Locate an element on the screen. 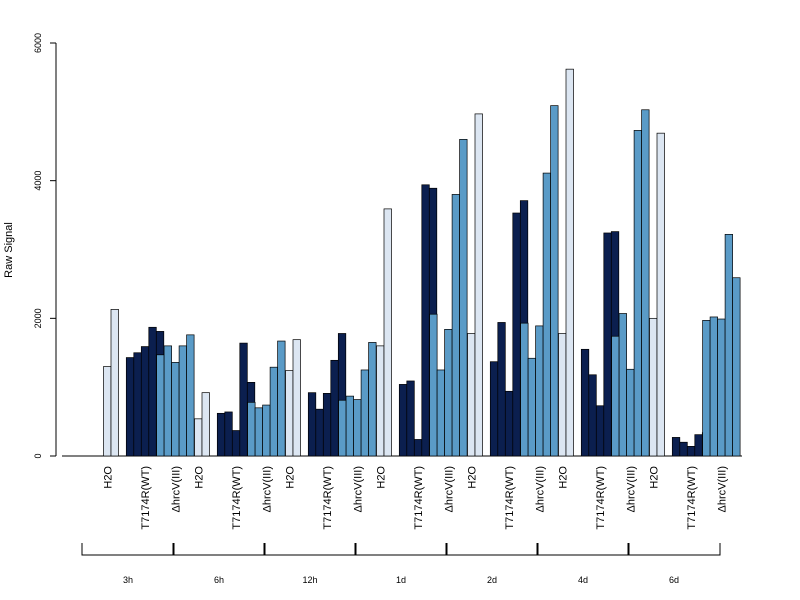  group-label: 1d is located at coordinates (401, 580).